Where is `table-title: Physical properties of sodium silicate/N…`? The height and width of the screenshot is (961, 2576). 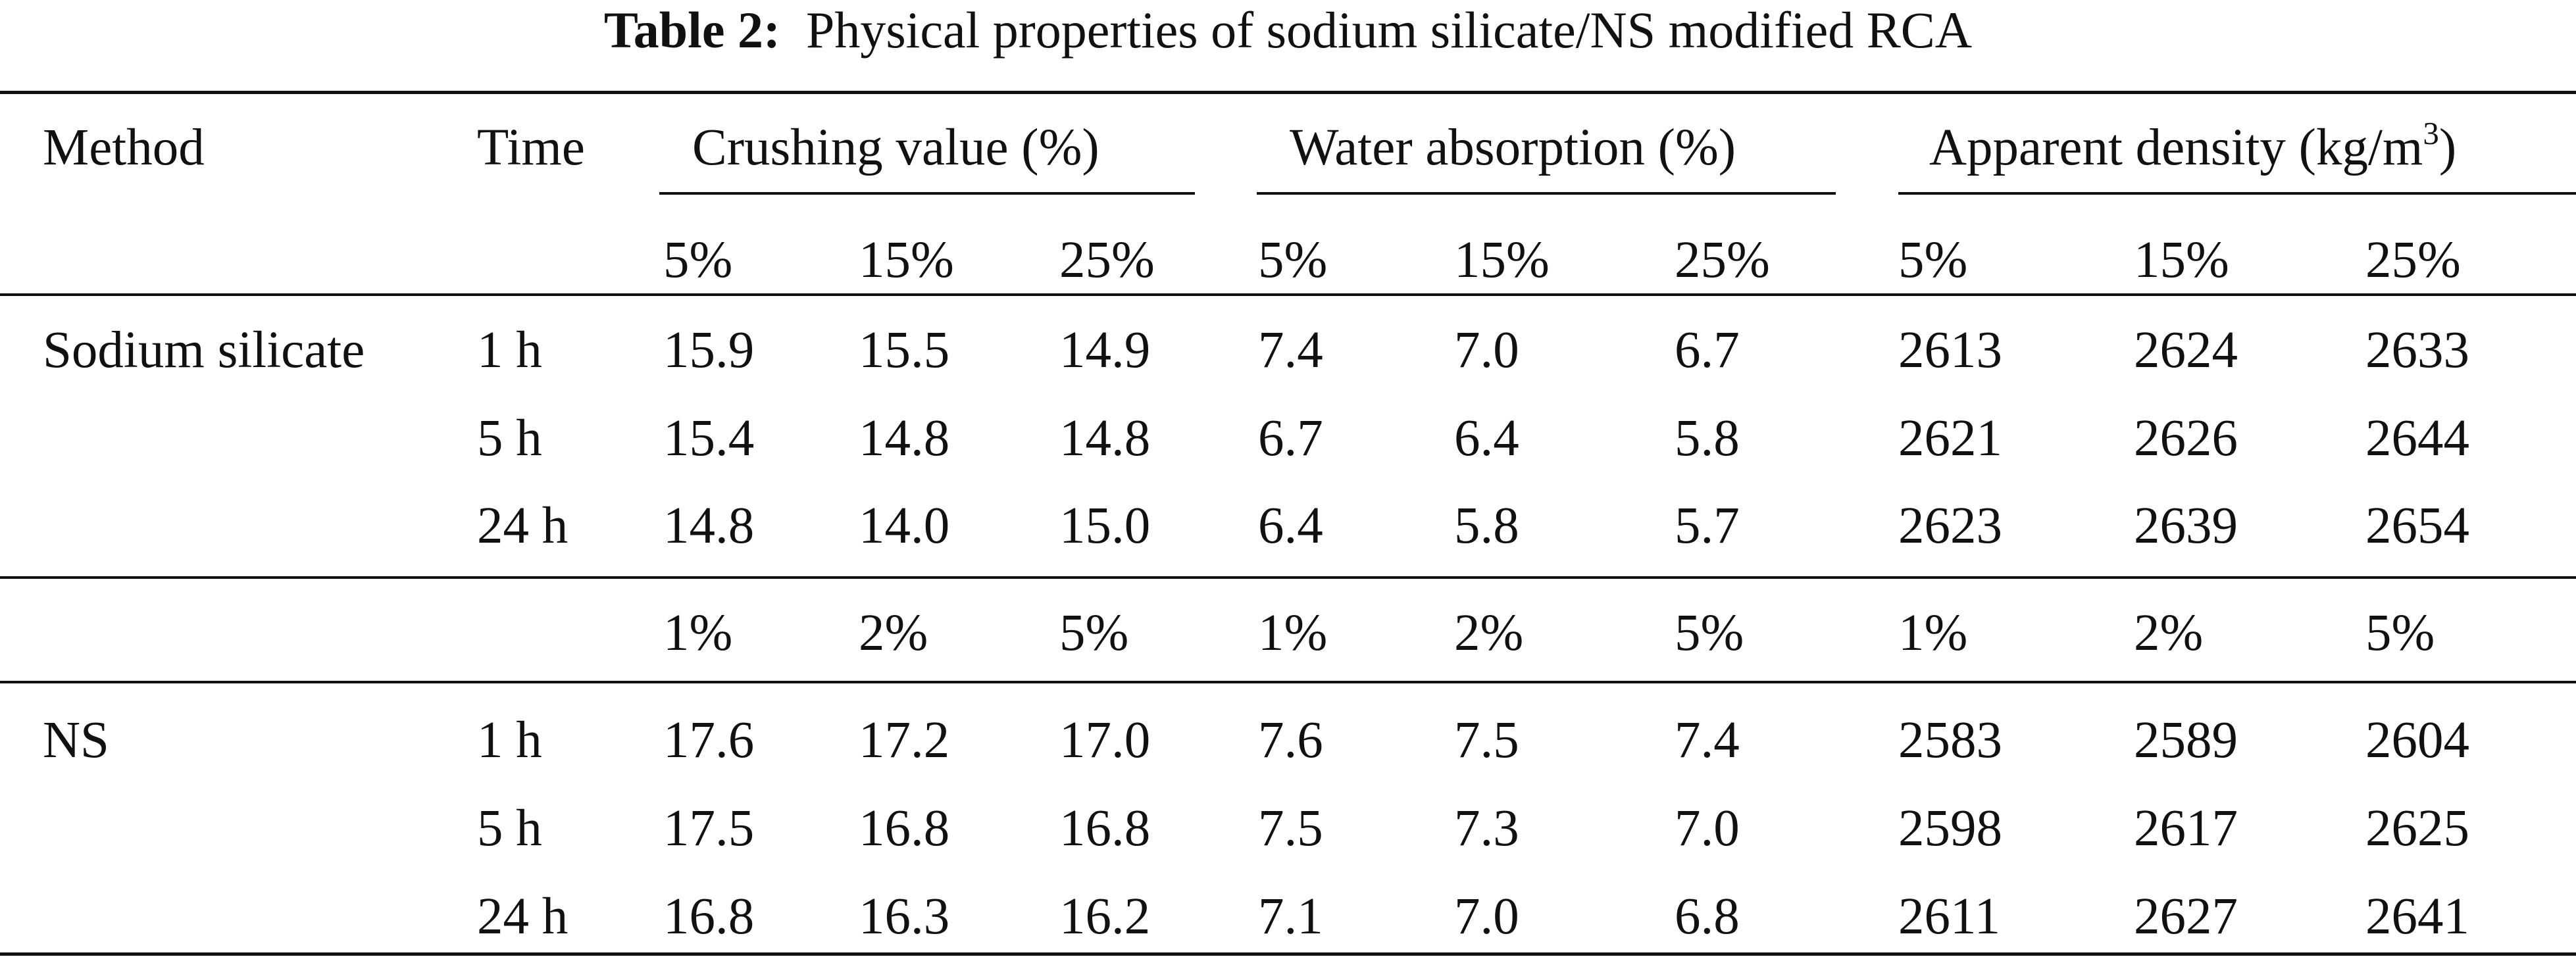 table-title: Physical properties of sodium silicate/N… is located at coordinates (1389, 30).